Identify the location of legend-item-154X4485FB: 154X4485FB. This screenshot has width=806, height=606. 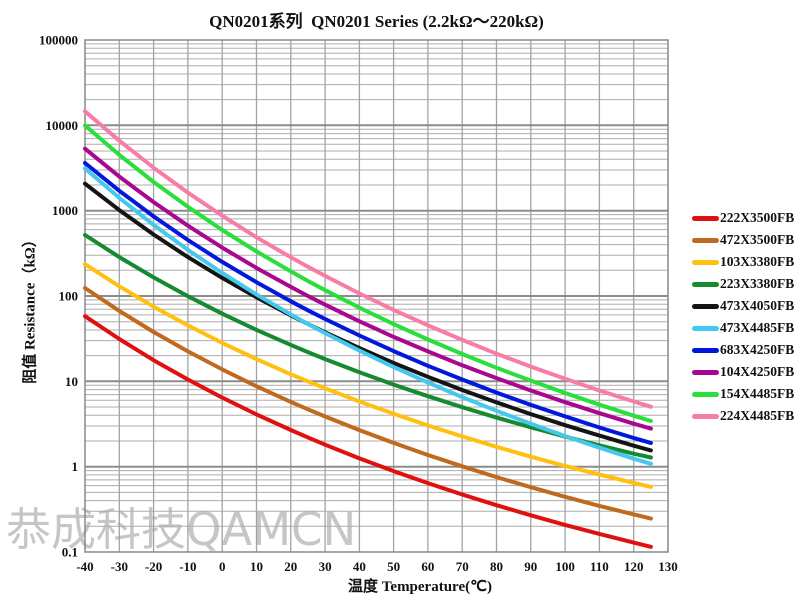
(743, 394).